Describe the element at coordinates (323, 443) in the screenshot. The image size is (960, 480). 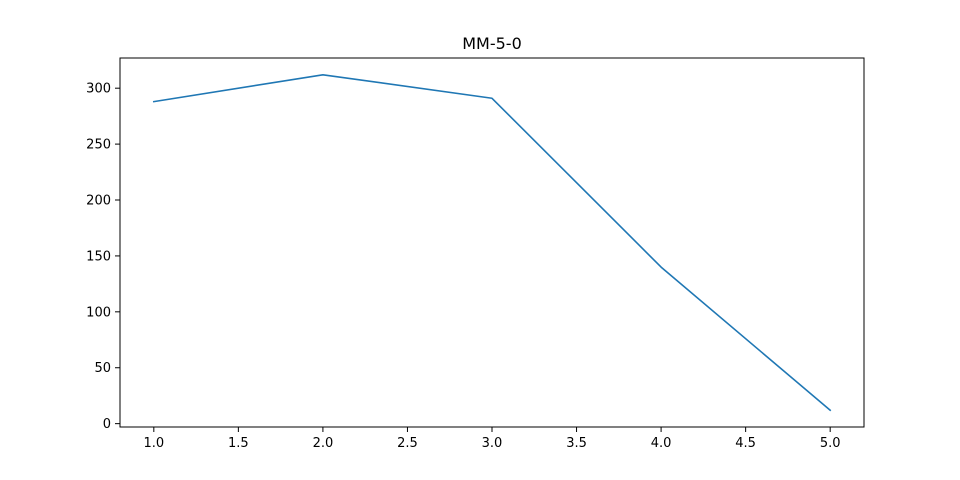
I see `x-tick-label: 2.0` at that location.